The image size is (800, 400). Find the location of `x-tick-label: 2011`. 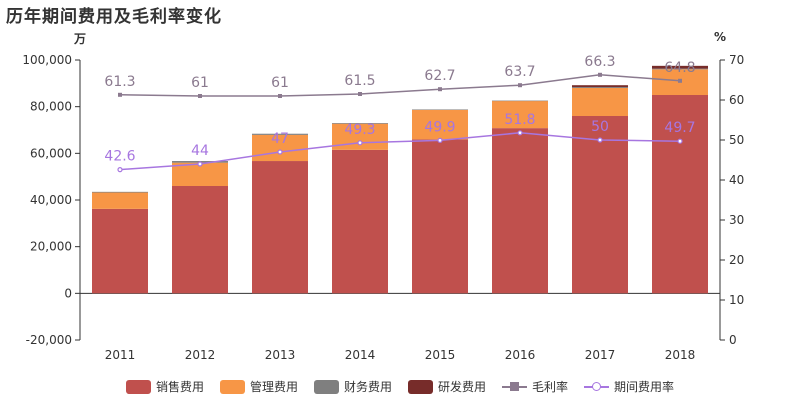

x-tick-label: 2011 is located at coordinates (120, 355).